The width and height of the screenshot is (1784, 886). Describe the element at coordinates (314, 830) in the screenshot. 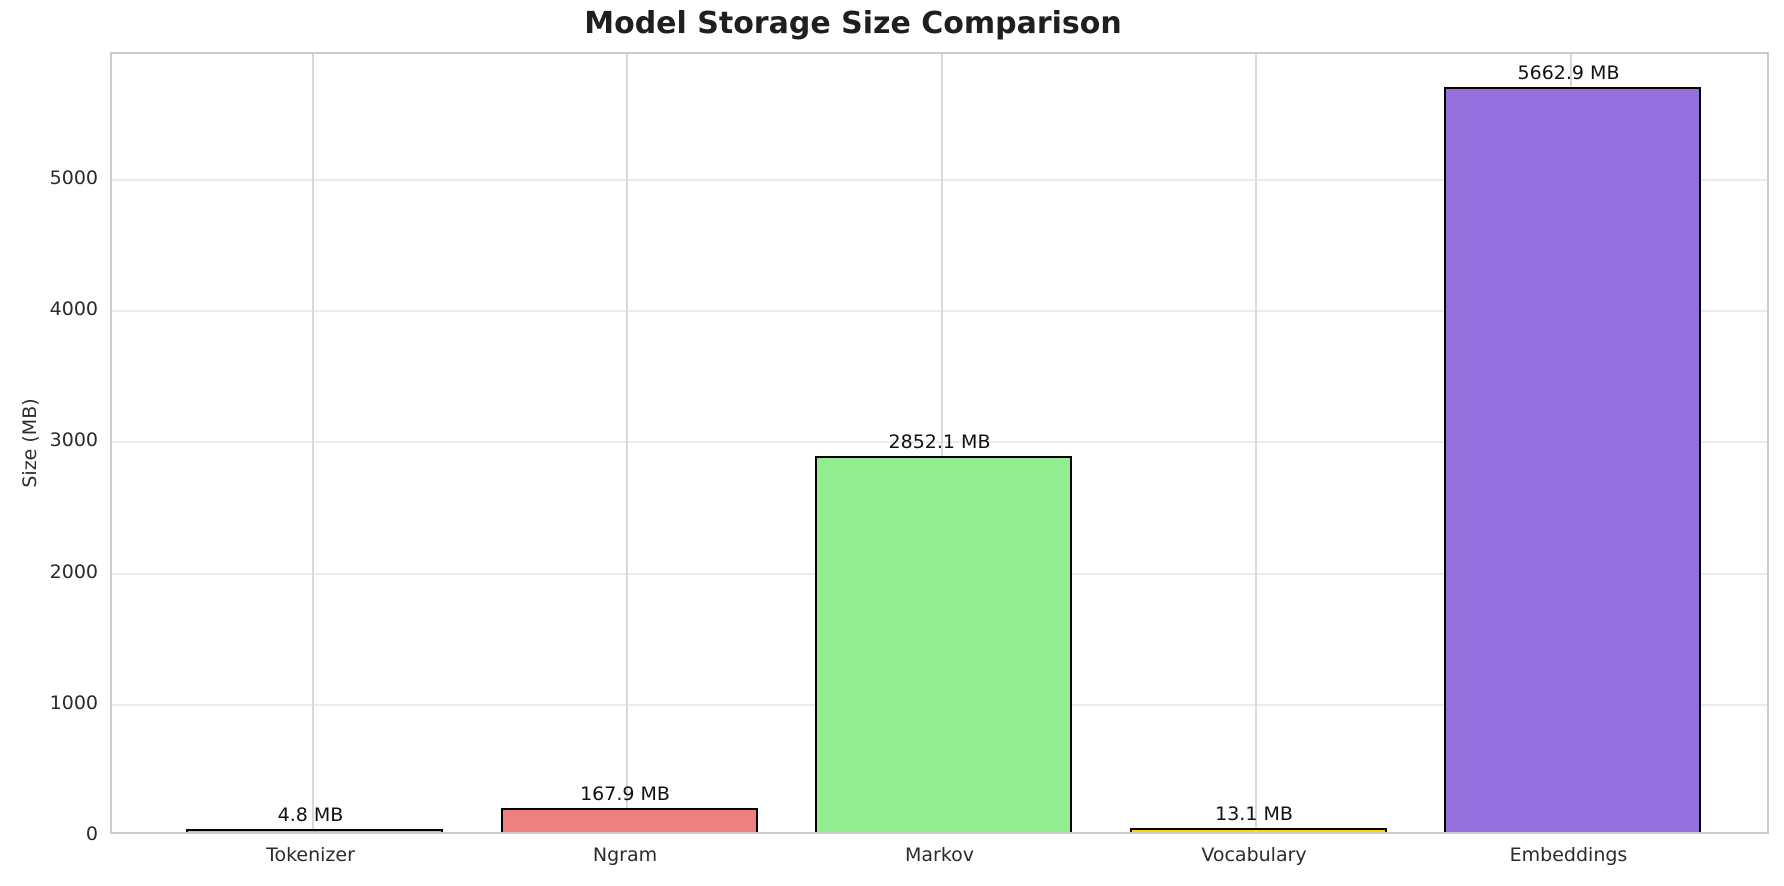

I see `bar-tokenizer` at that location.